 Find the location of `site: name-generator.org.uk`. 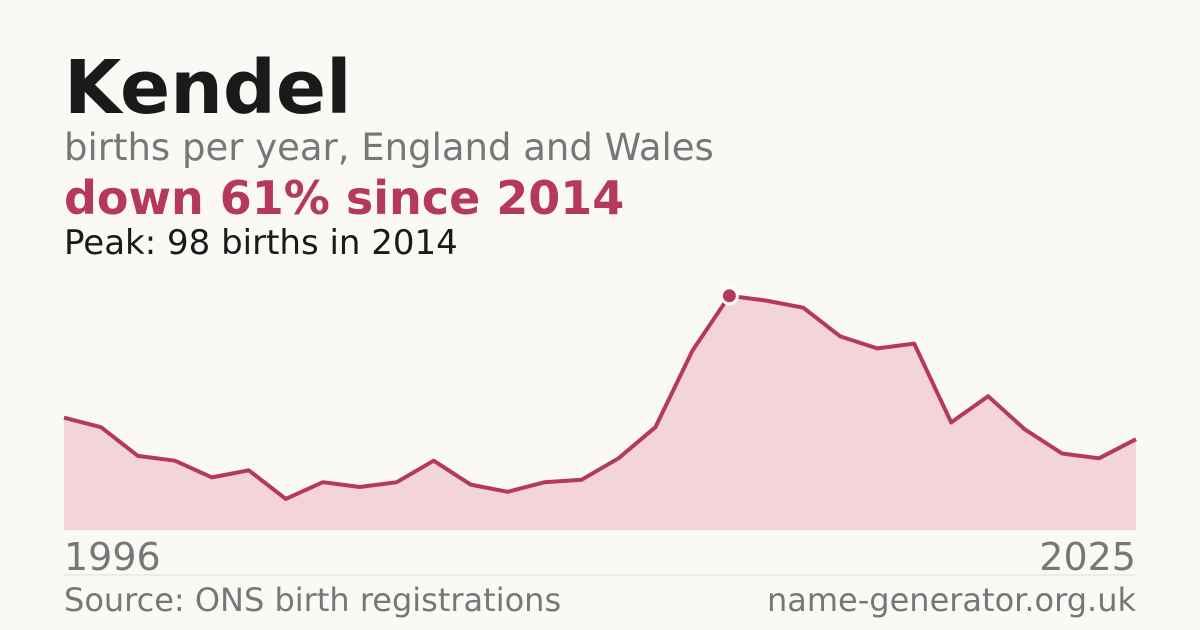

site: name-generator.org.uk is located at coordinates (951, 600).